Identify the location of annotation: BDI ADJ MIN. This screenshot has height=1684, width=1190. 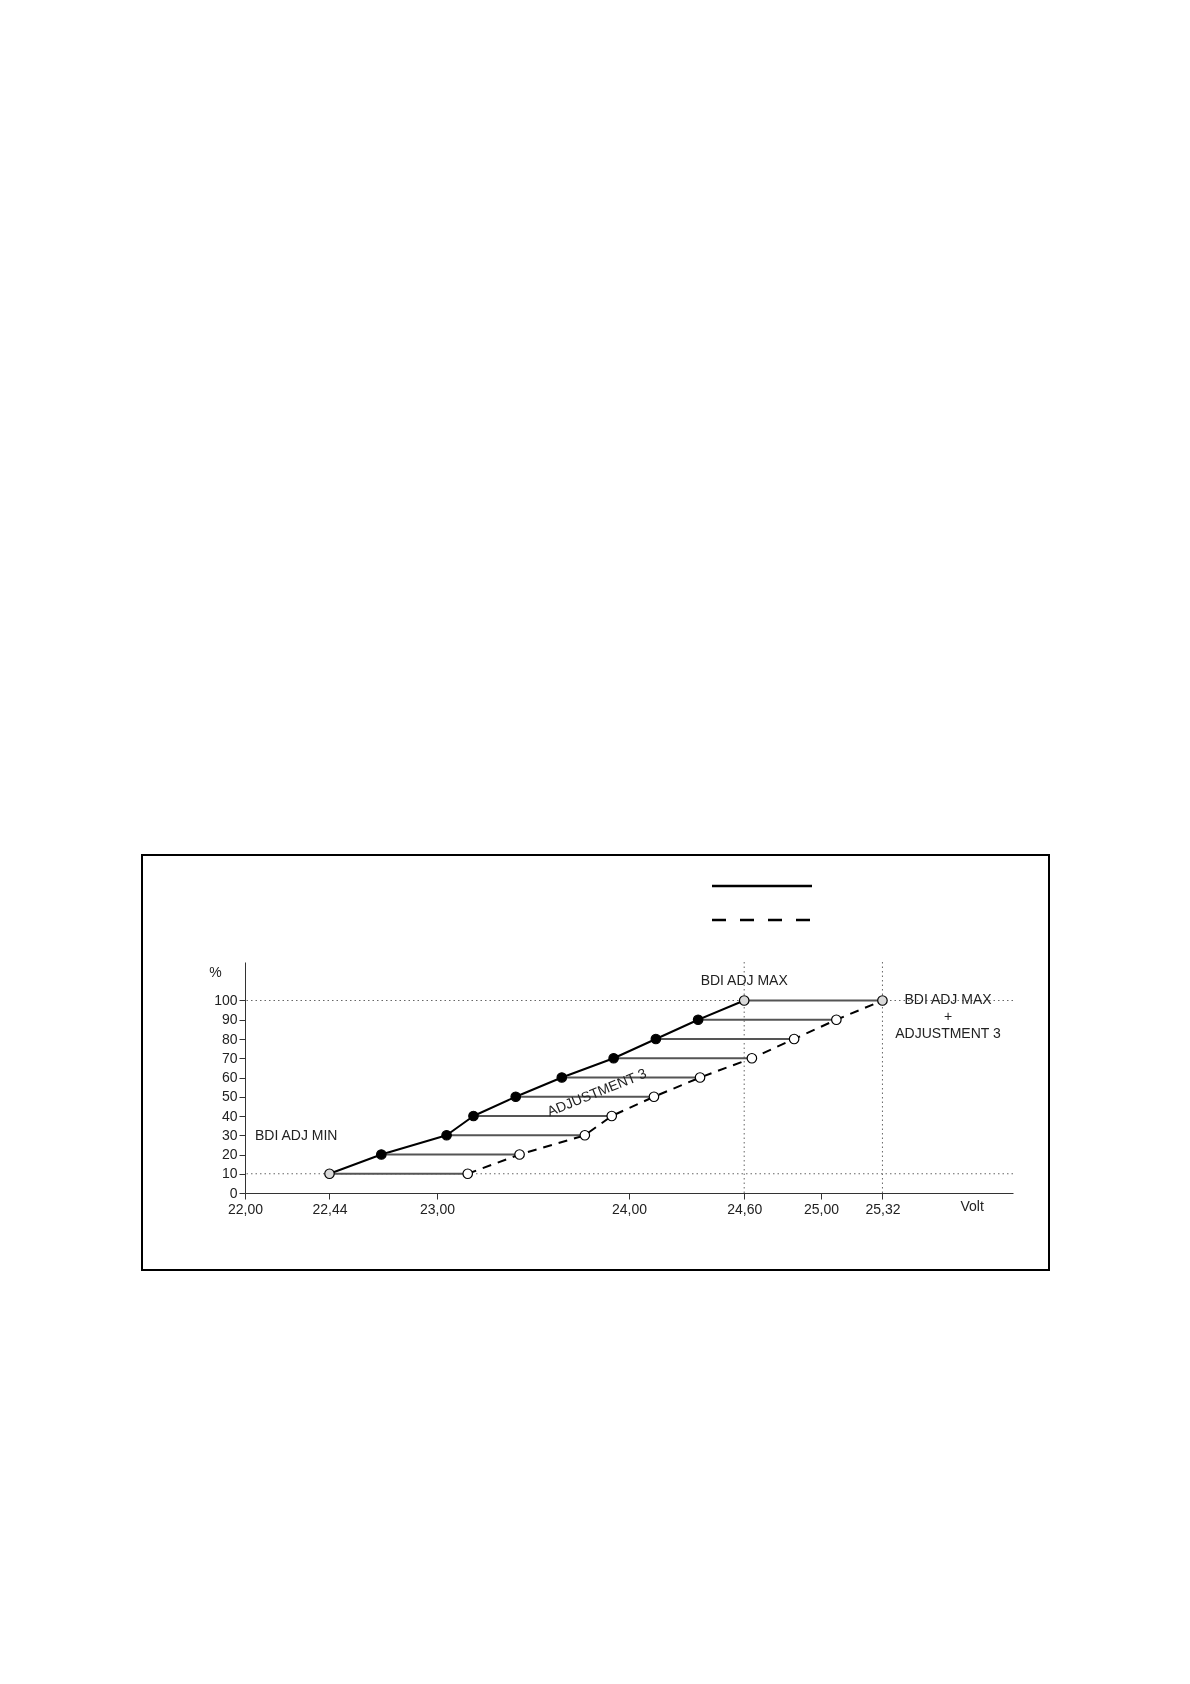
(296, 1135).